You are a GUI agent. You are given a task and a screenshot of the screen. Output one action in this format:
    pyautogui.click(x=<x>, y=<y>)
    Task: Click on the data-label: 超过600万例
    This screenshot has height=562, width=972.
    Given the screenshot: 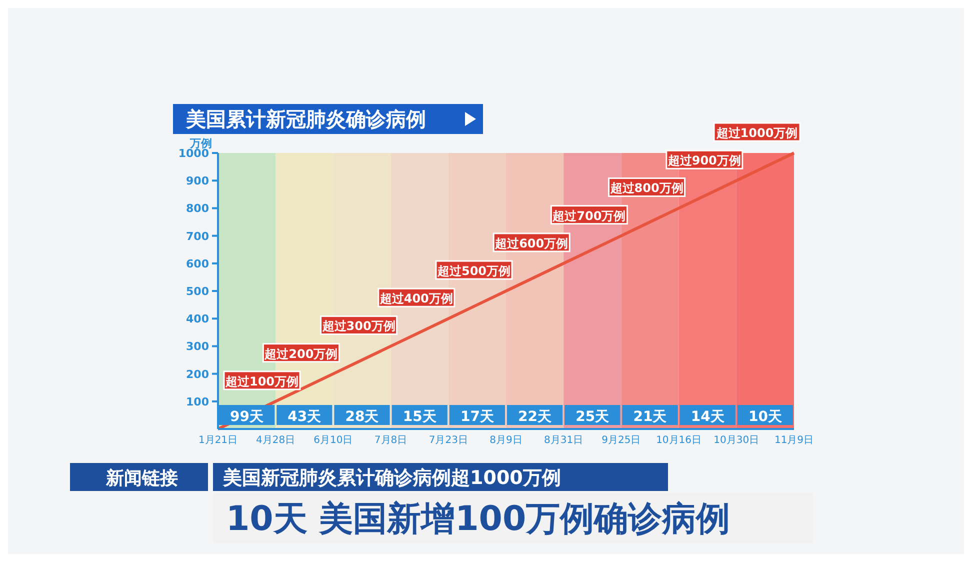 What is the action you would take?
    pyautogui.click(x=531, y=243)
    